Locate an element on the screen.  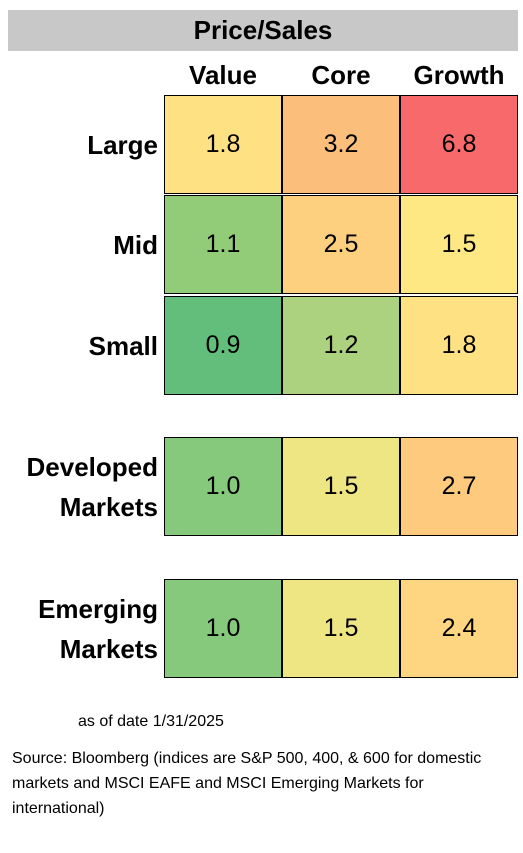
chart-title: Price/Sales is located at coordinates (263, 30).